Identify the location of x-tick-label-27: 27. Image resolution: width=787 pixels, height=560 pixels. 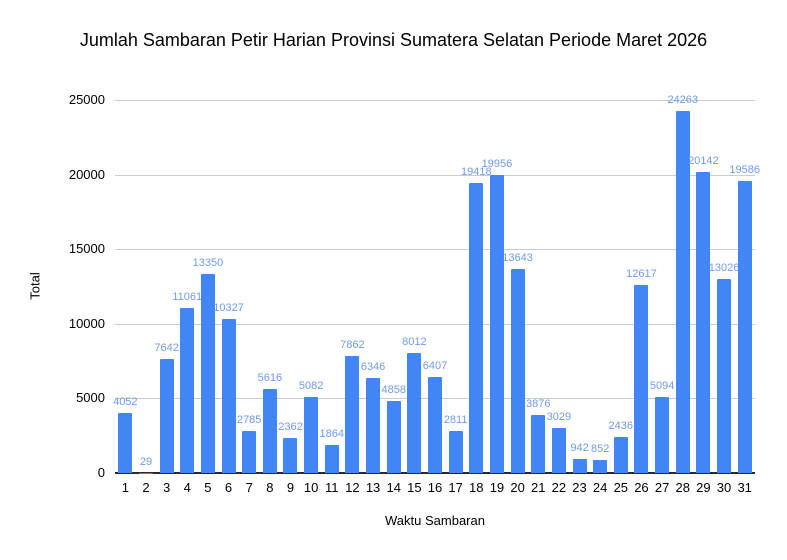
(662, 487).